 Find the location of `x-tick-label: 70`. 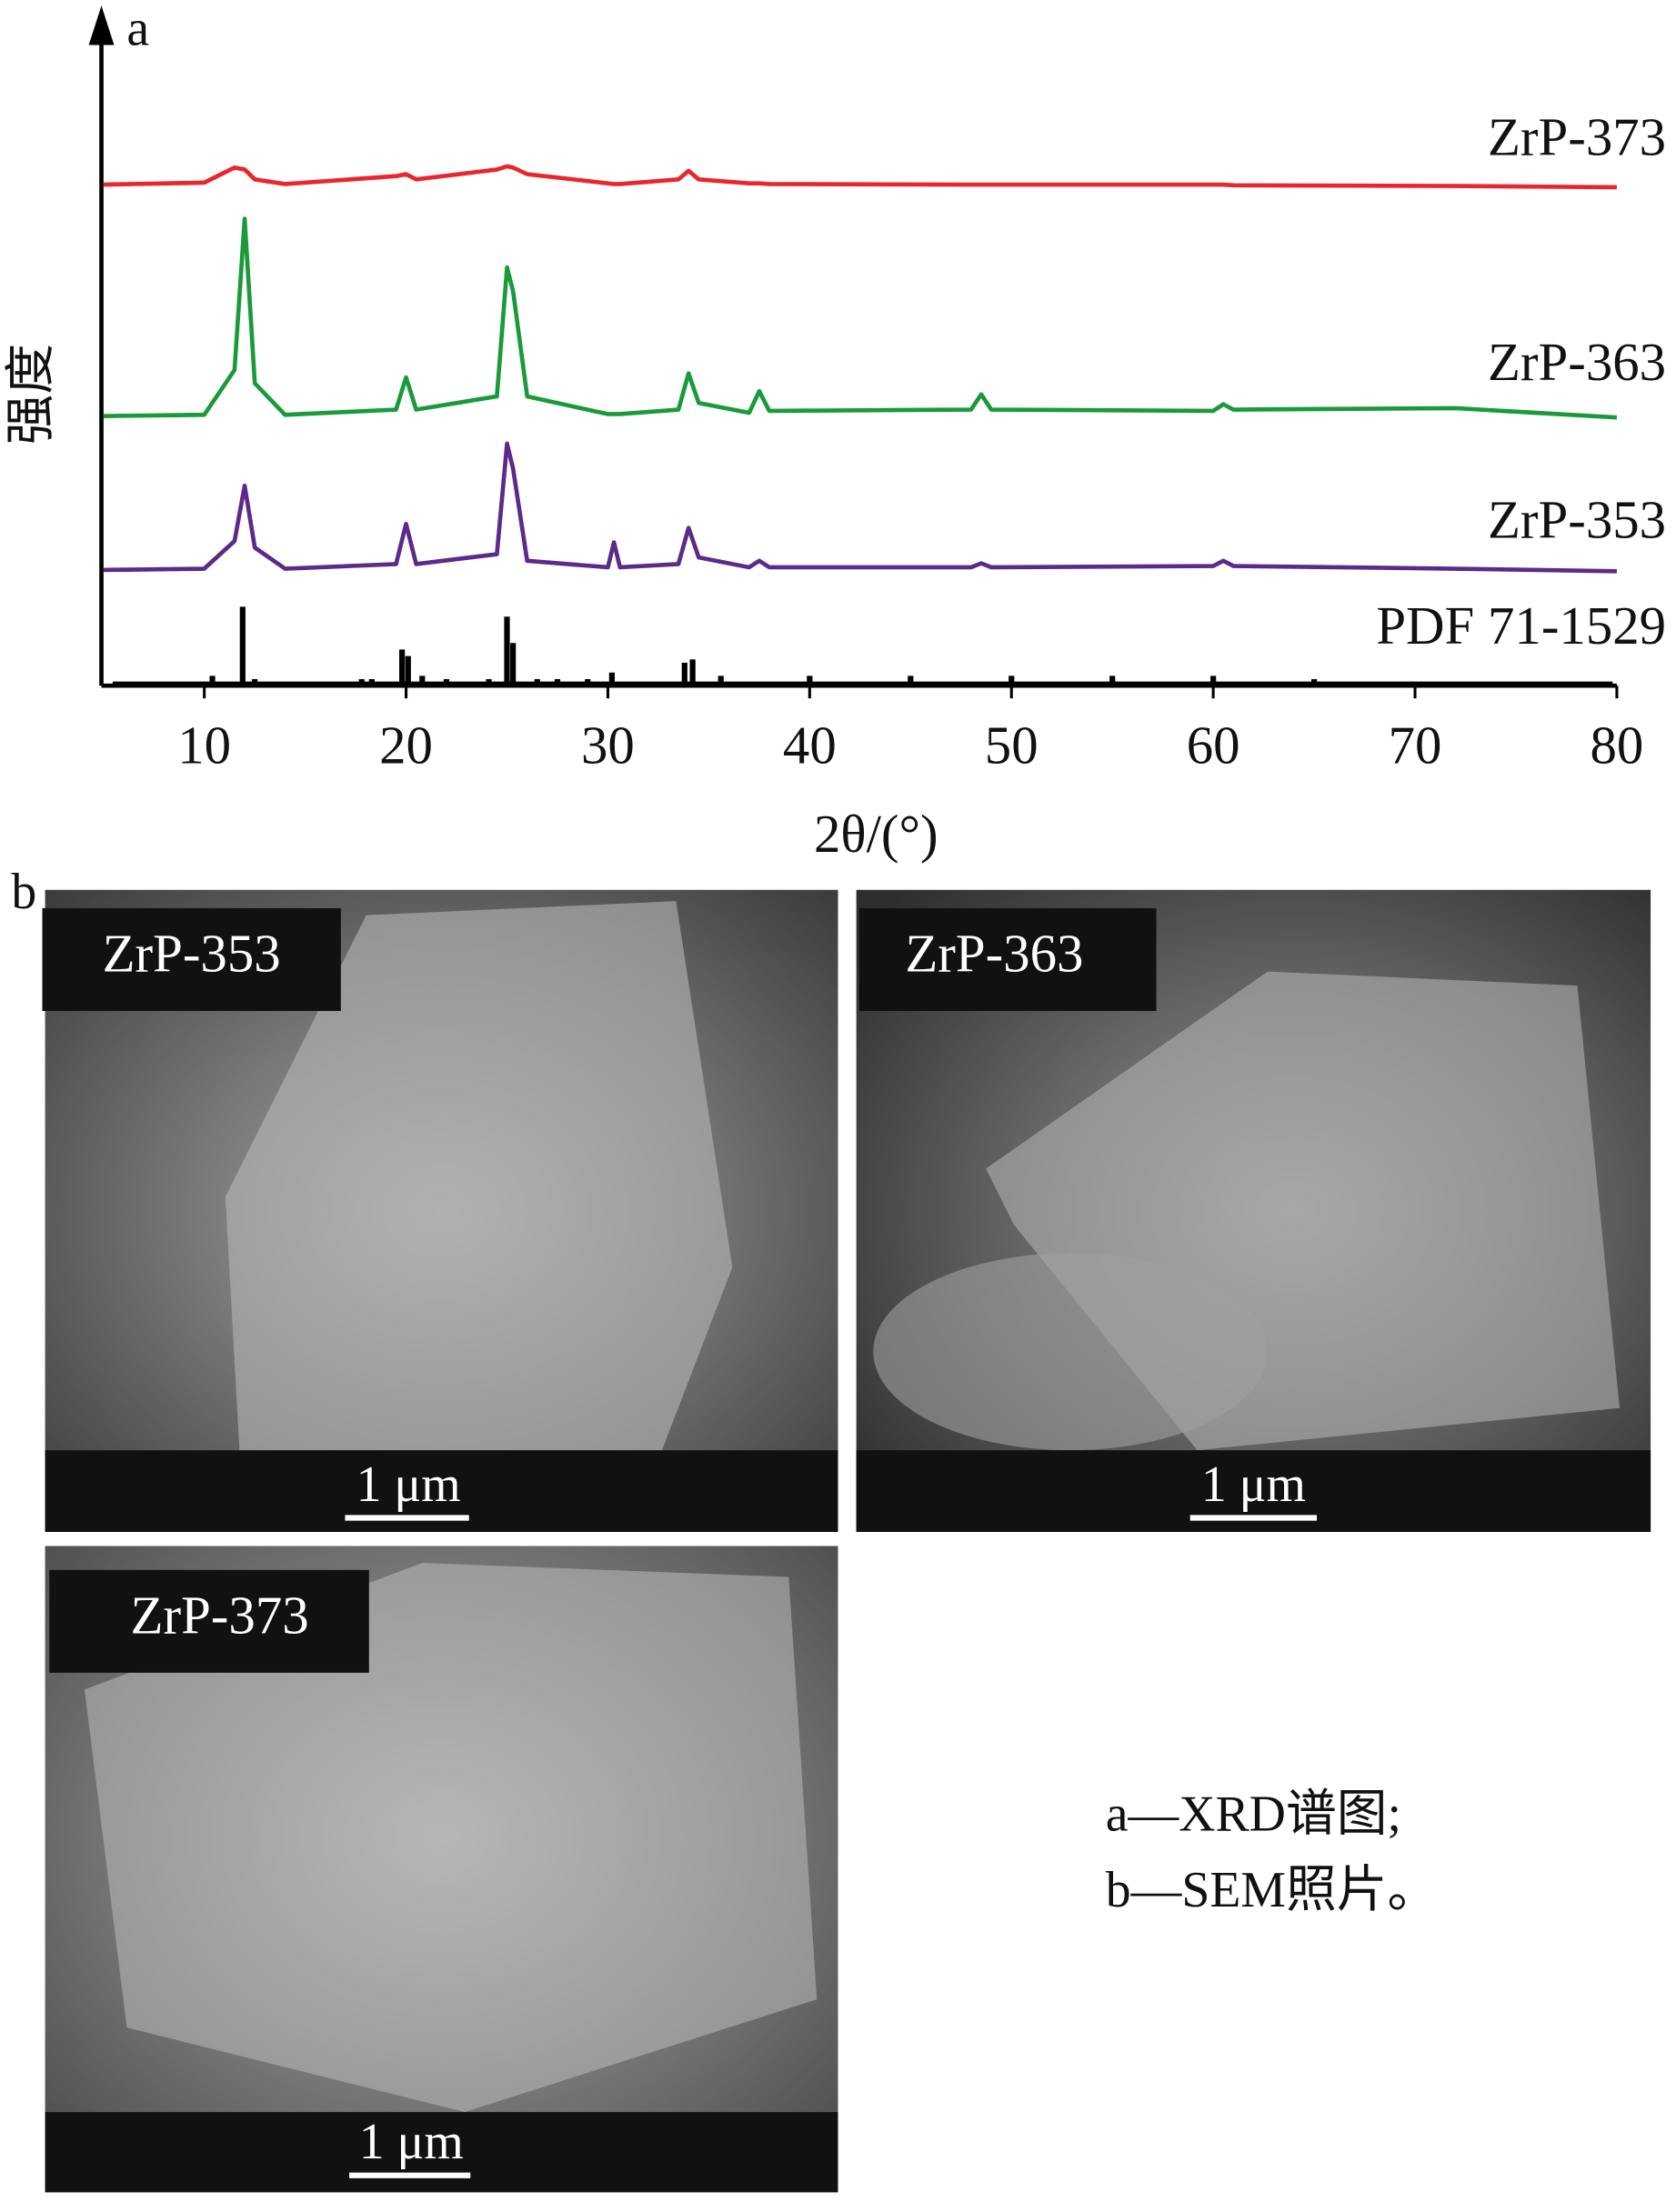

x-tick-label: 70 is located at coordinates (1416, 745).